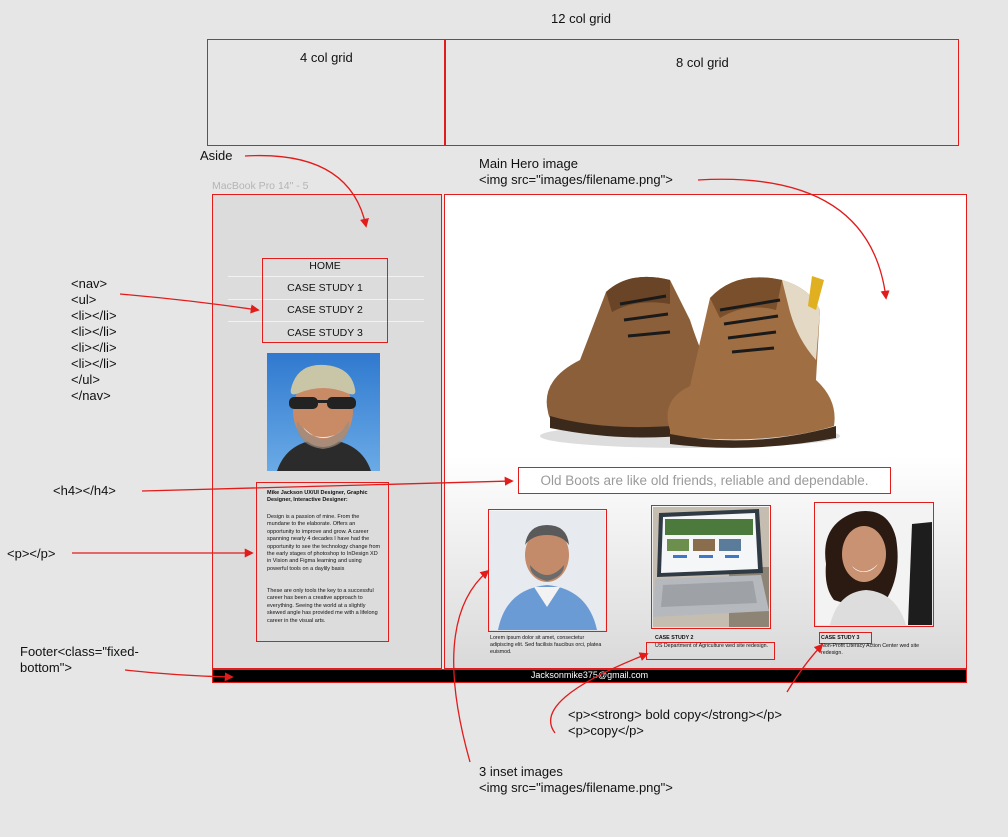  What do you see at coordinates (840, 638) in the screenshot?
I see `case-study-3-title-text: CASE STUDY 3` at bounding box center [840, 638].